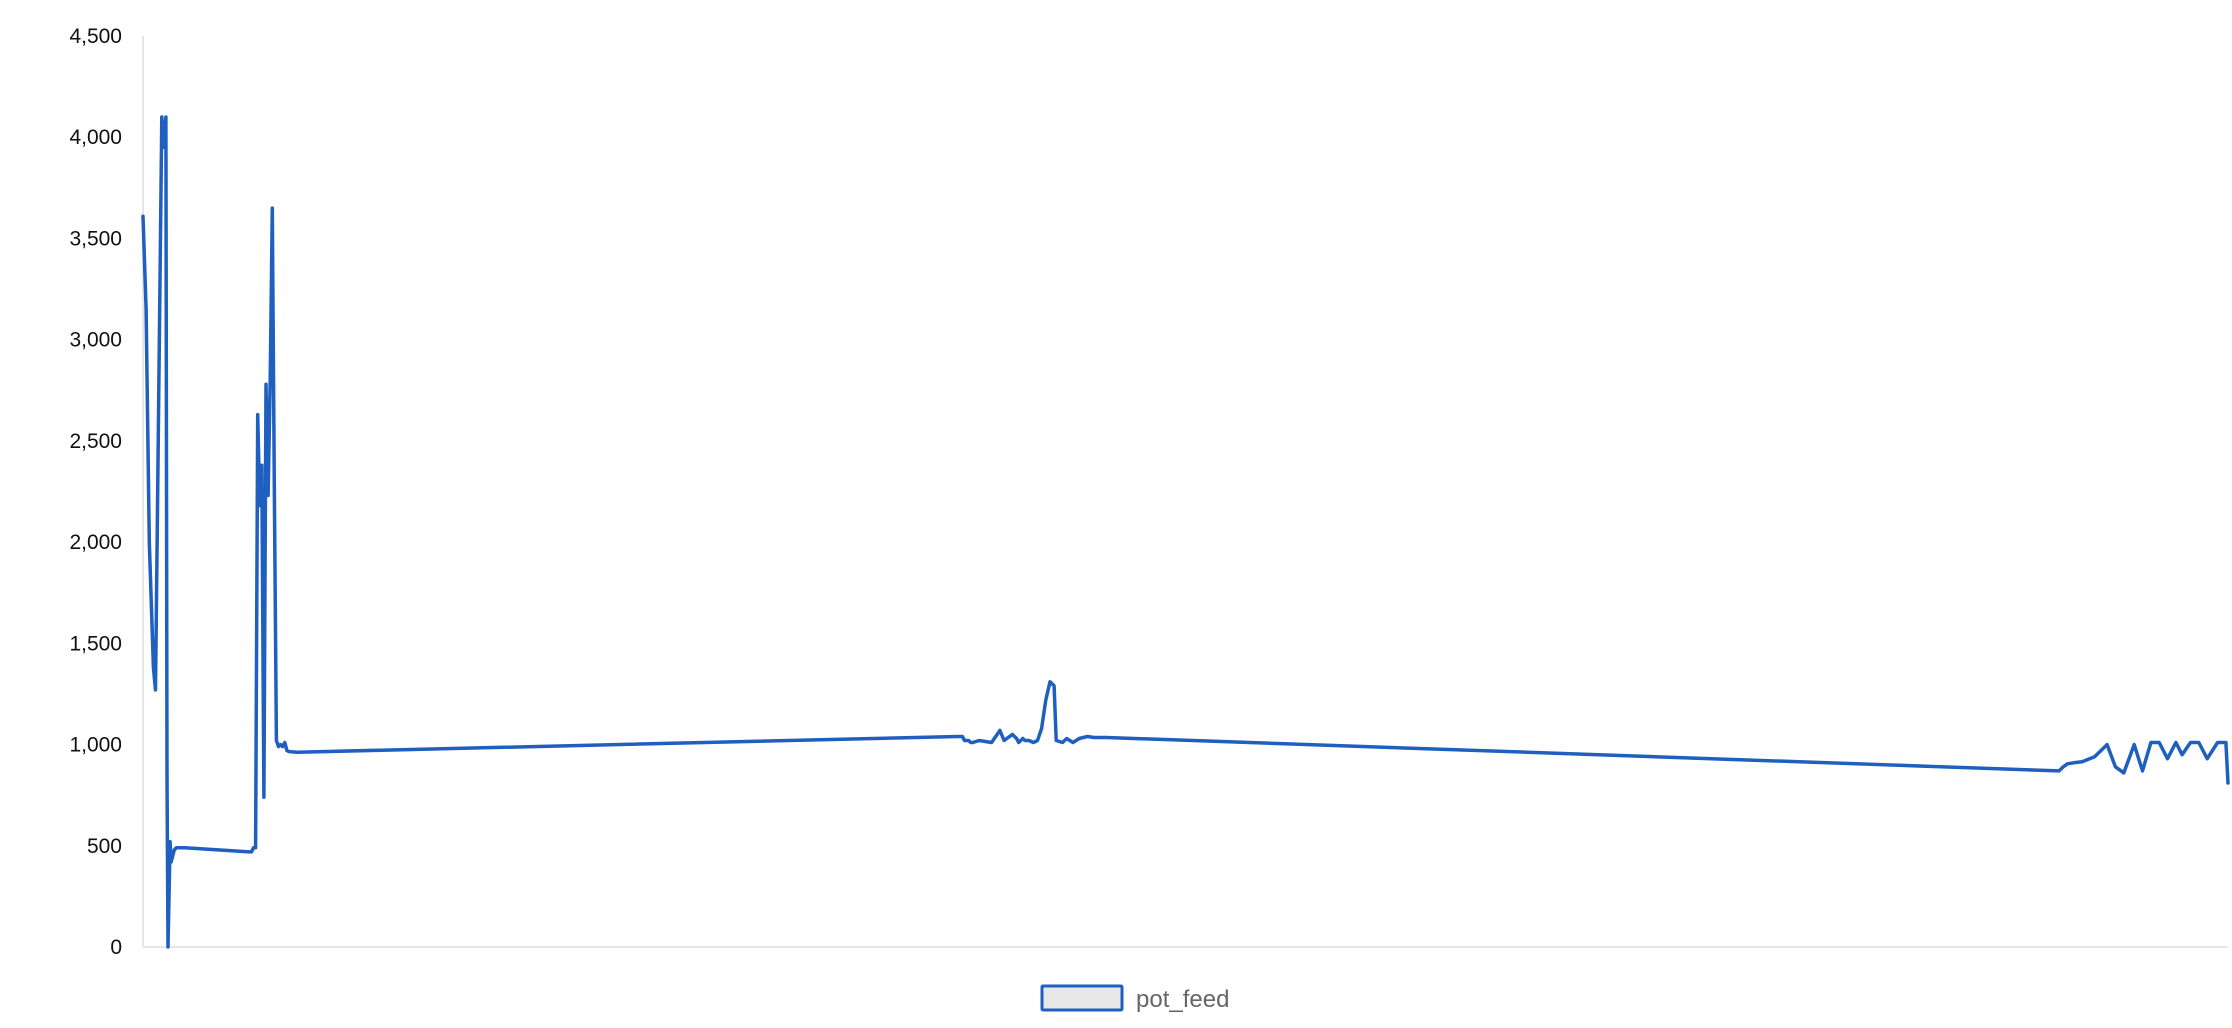 The image size is (2232, 1028). What do you see at coordinates (116, 947) in the screenshot?
I see `y-tick-label: 0` at bounding box center [116, 947].